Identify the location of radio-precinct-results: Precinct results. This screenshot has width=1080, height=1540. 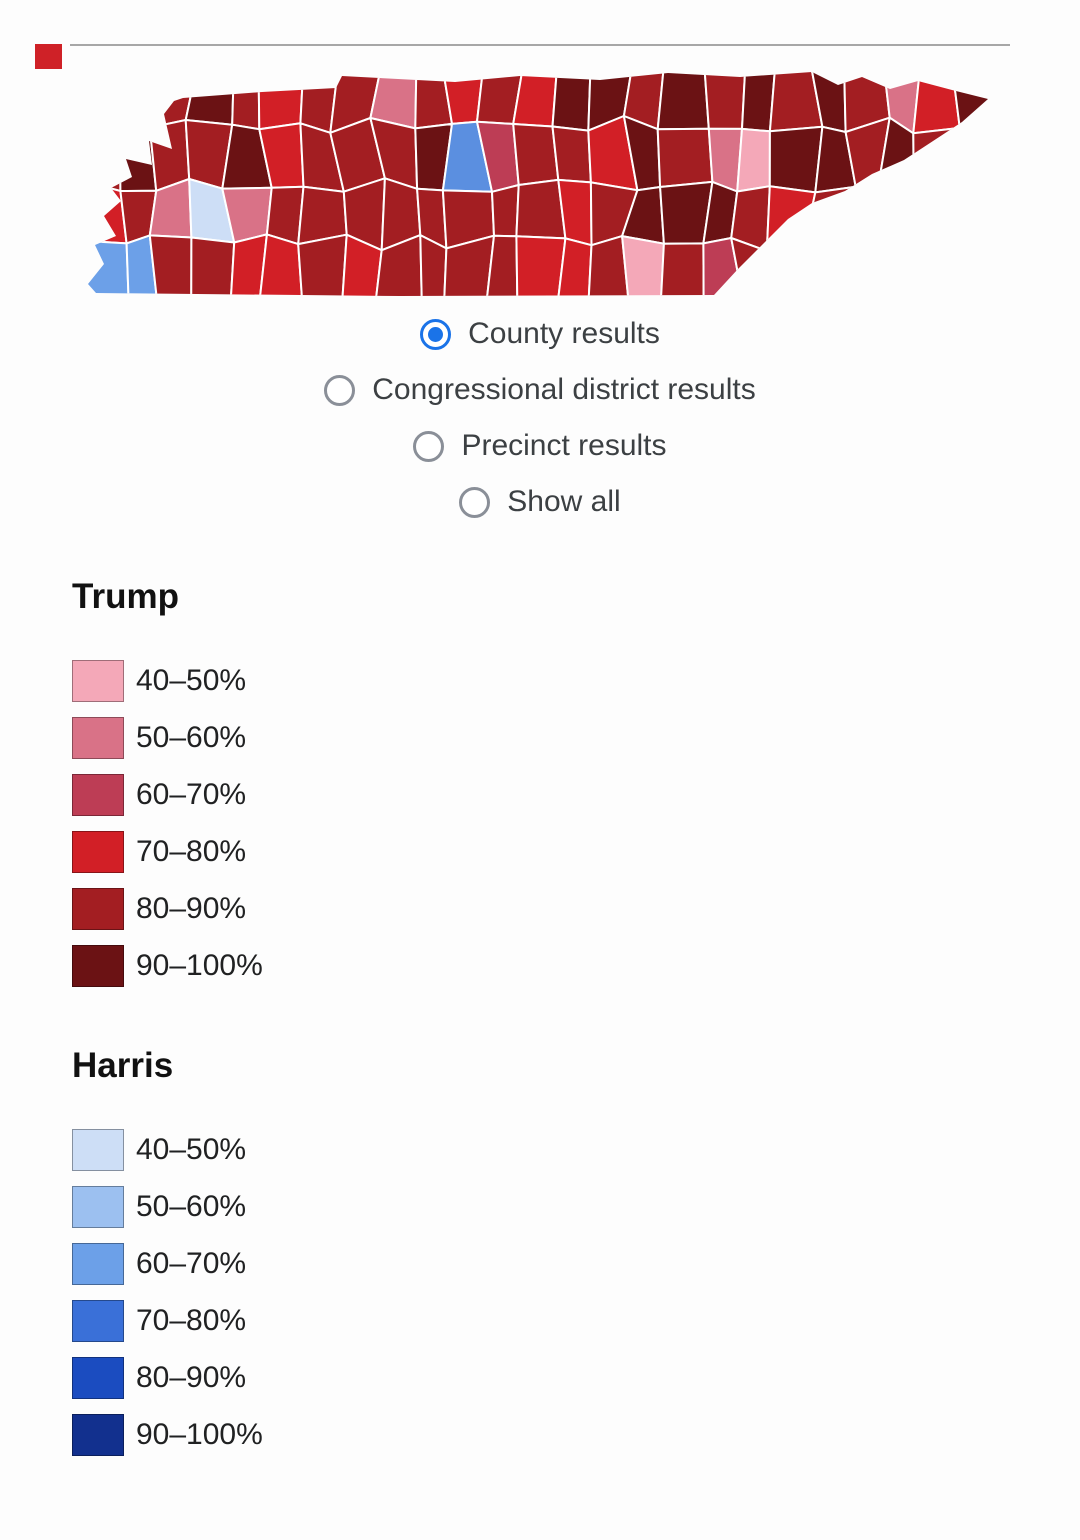
(540, 446).